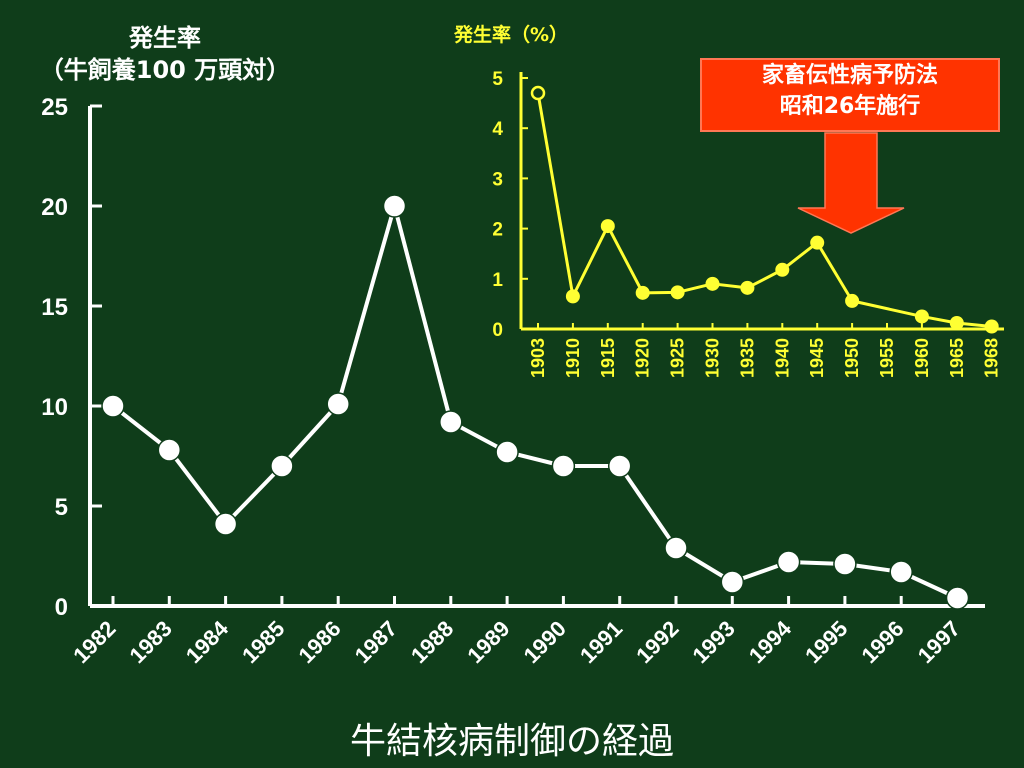 This screenshot has height=768, width=1024. What do you see at coordinates (608, 358) in the screenshot?
I see `inset-x-tick-label: 1915` at bounding box center [608, 358].